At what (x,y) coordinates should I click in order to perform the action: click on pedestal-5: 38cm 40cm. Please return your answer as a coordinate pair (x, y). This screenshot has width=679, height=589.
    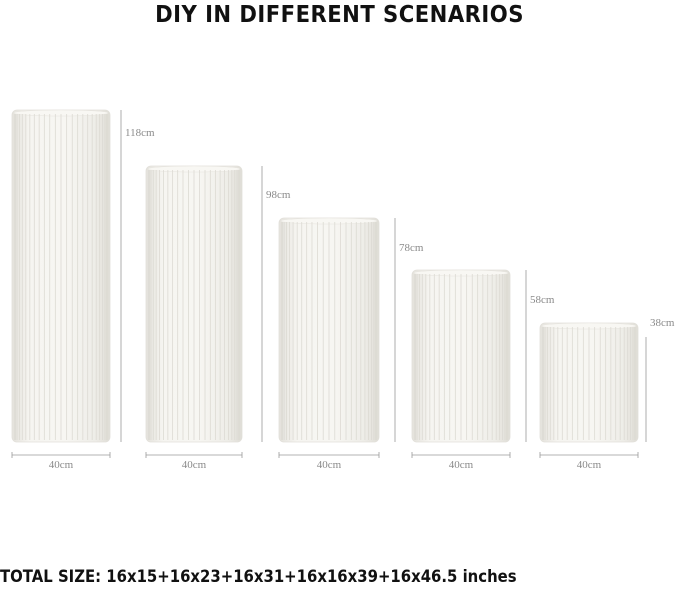
    Looking at the image, I should click on (607, 394).